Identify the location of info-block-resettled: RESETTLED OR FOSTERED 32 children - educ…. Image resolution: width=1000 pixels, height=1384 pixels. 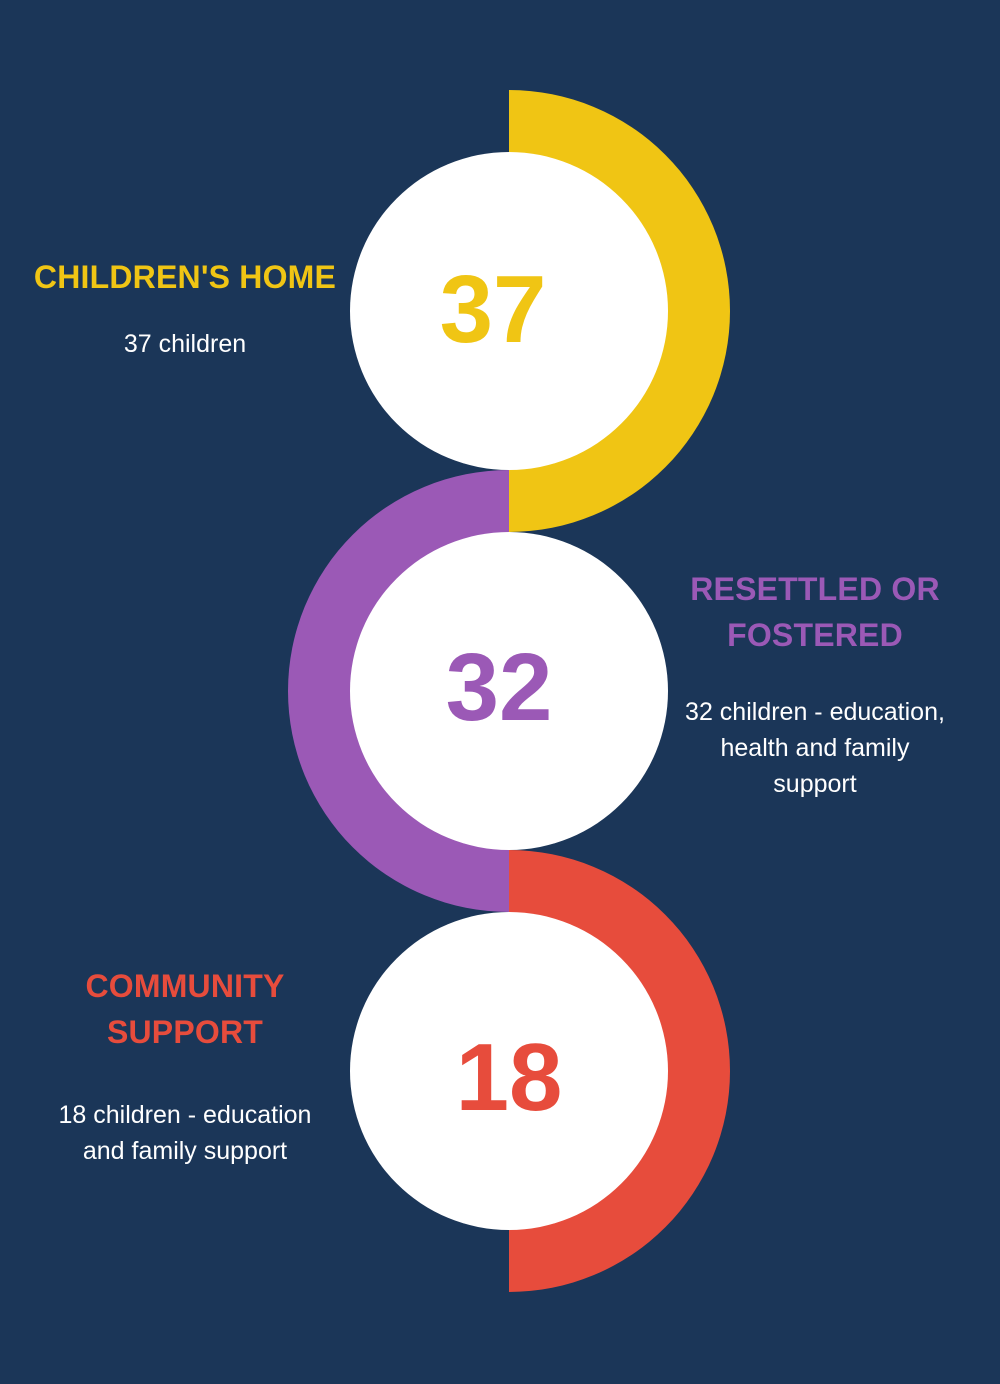
(815, 684).